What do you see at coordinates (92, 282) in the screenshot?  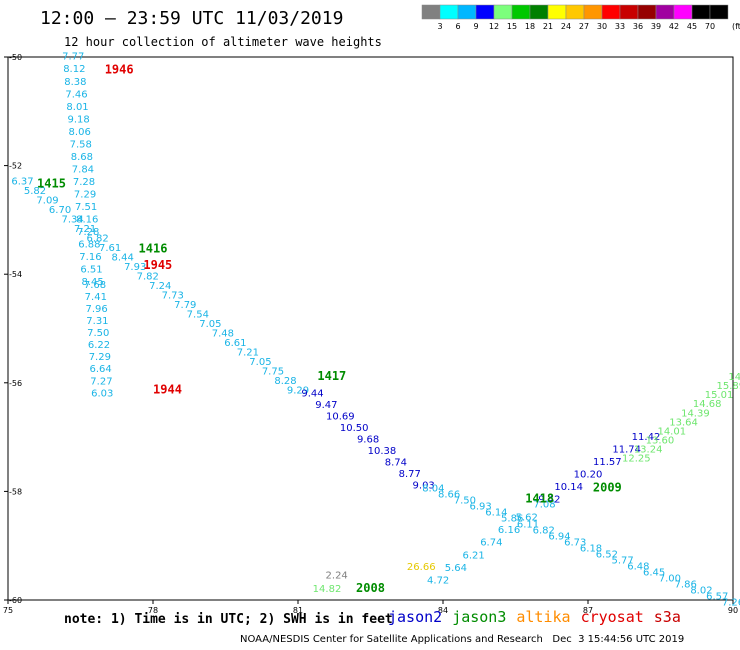 I see `wave-height-value: 8.45` at bounding box center [92, 282].